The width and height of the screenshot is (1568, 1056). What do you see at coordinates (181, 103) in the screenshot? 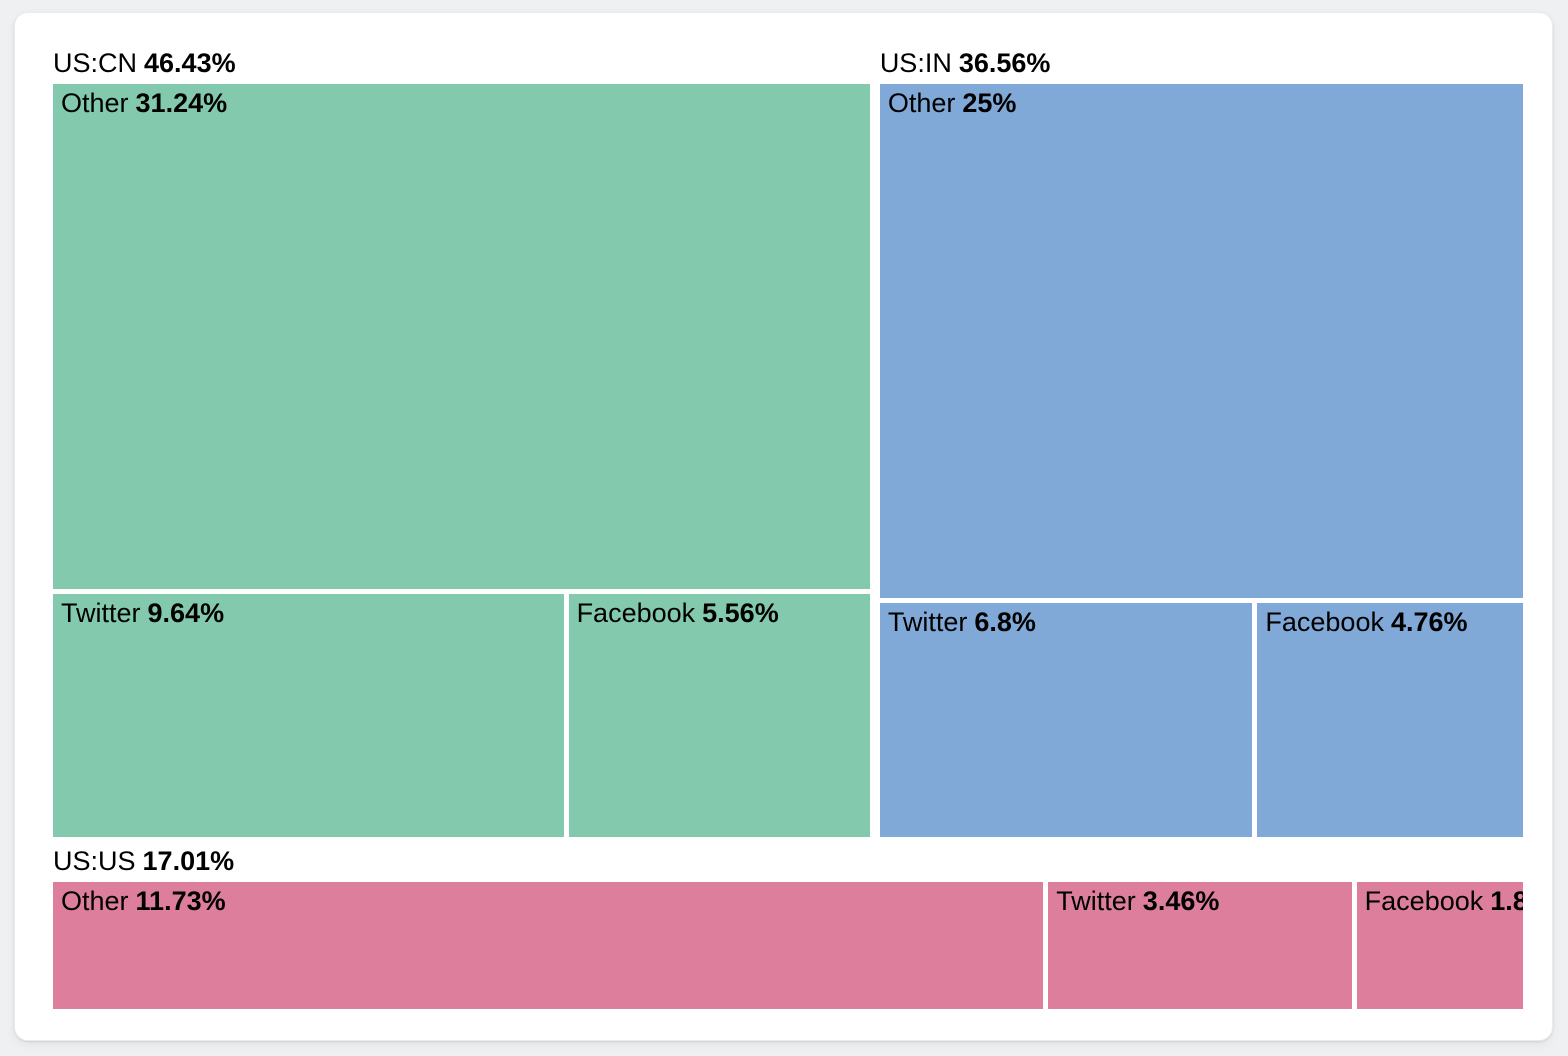
I see `cell-percent: 31.24%` at bounding box center [181, 103].